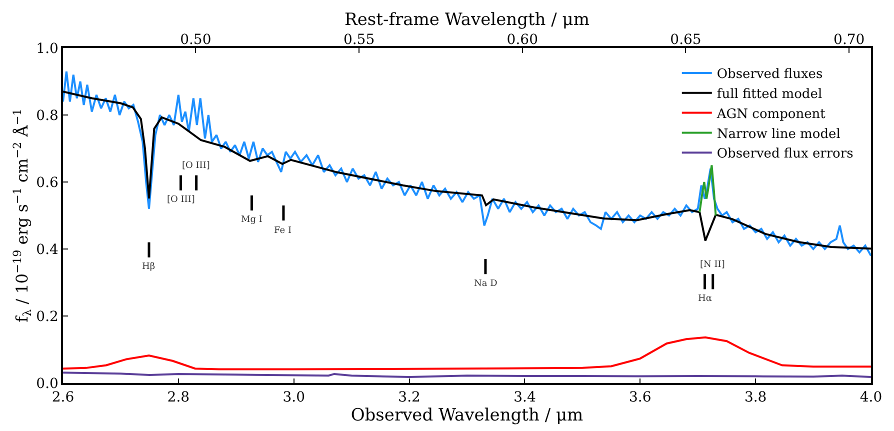 This screenshot has width=894, height=431. I want to click on annotation: Fe I, so click(283, 231).